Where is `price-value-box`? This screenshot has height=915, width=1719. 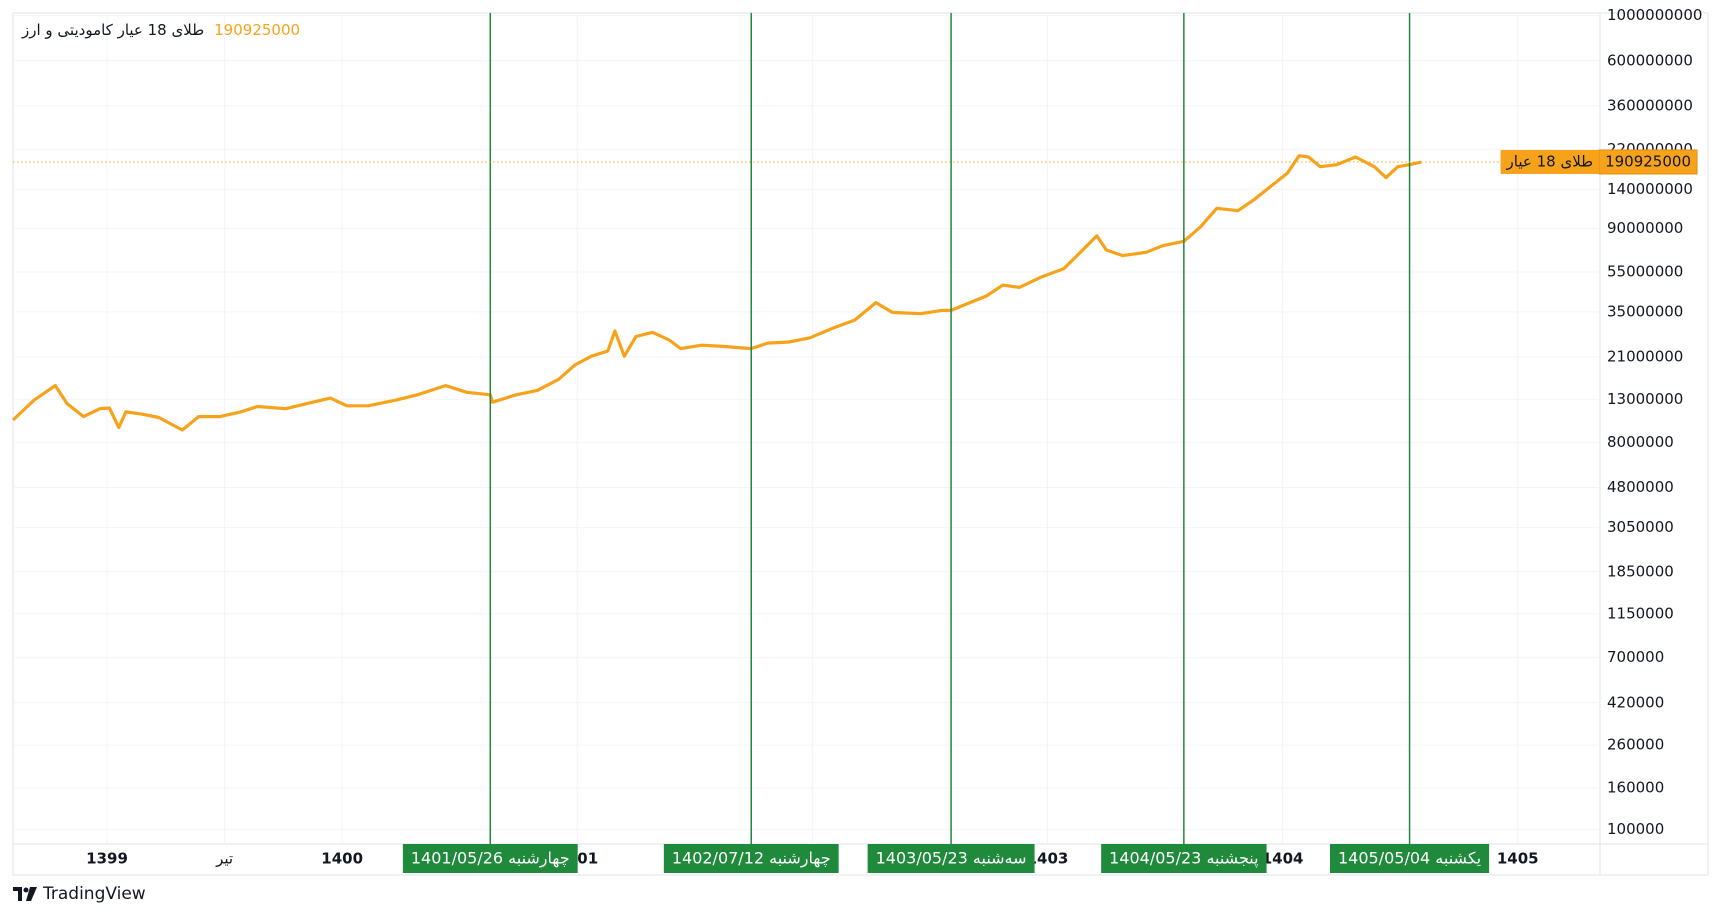
price-value-box is located at coordinates (1648, 162).